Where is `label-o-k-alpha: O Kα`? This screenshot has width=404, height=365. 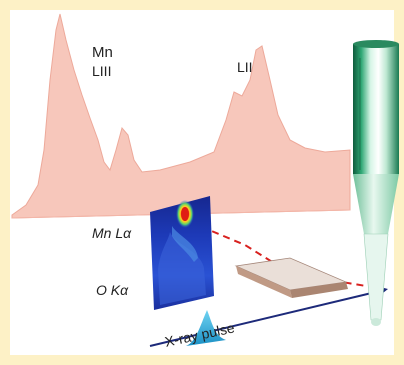
label-o-k-alpha: O Kα is located at coordinates (112, 290).